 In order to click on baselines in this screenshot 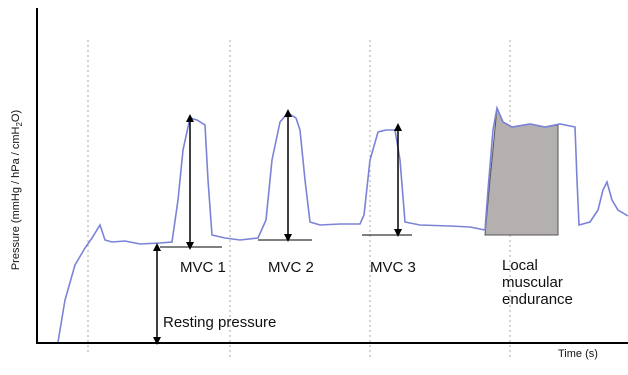, I will do `click(286, 241)`.